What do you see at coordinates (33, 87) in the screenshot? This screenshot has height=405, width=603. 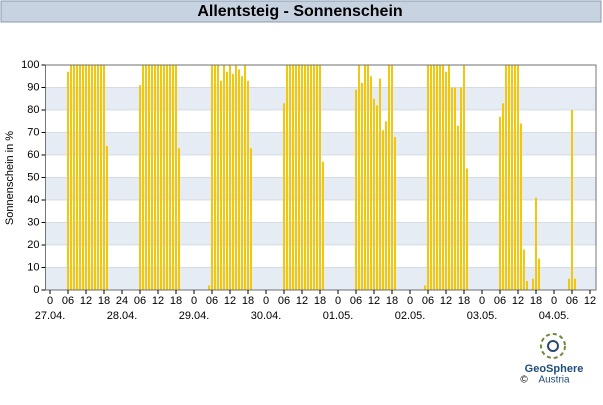 I see `y-tick-label: 90` at bounding box center [33, 87].